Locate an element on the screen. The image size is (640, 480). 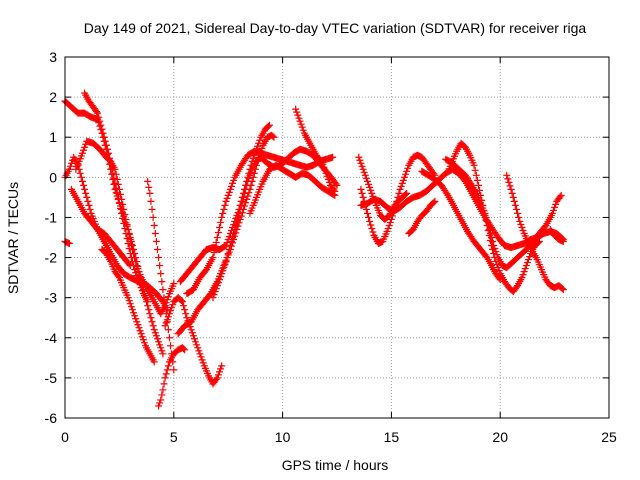
y-tick-label: -4 is located at coordinates (51, 338).